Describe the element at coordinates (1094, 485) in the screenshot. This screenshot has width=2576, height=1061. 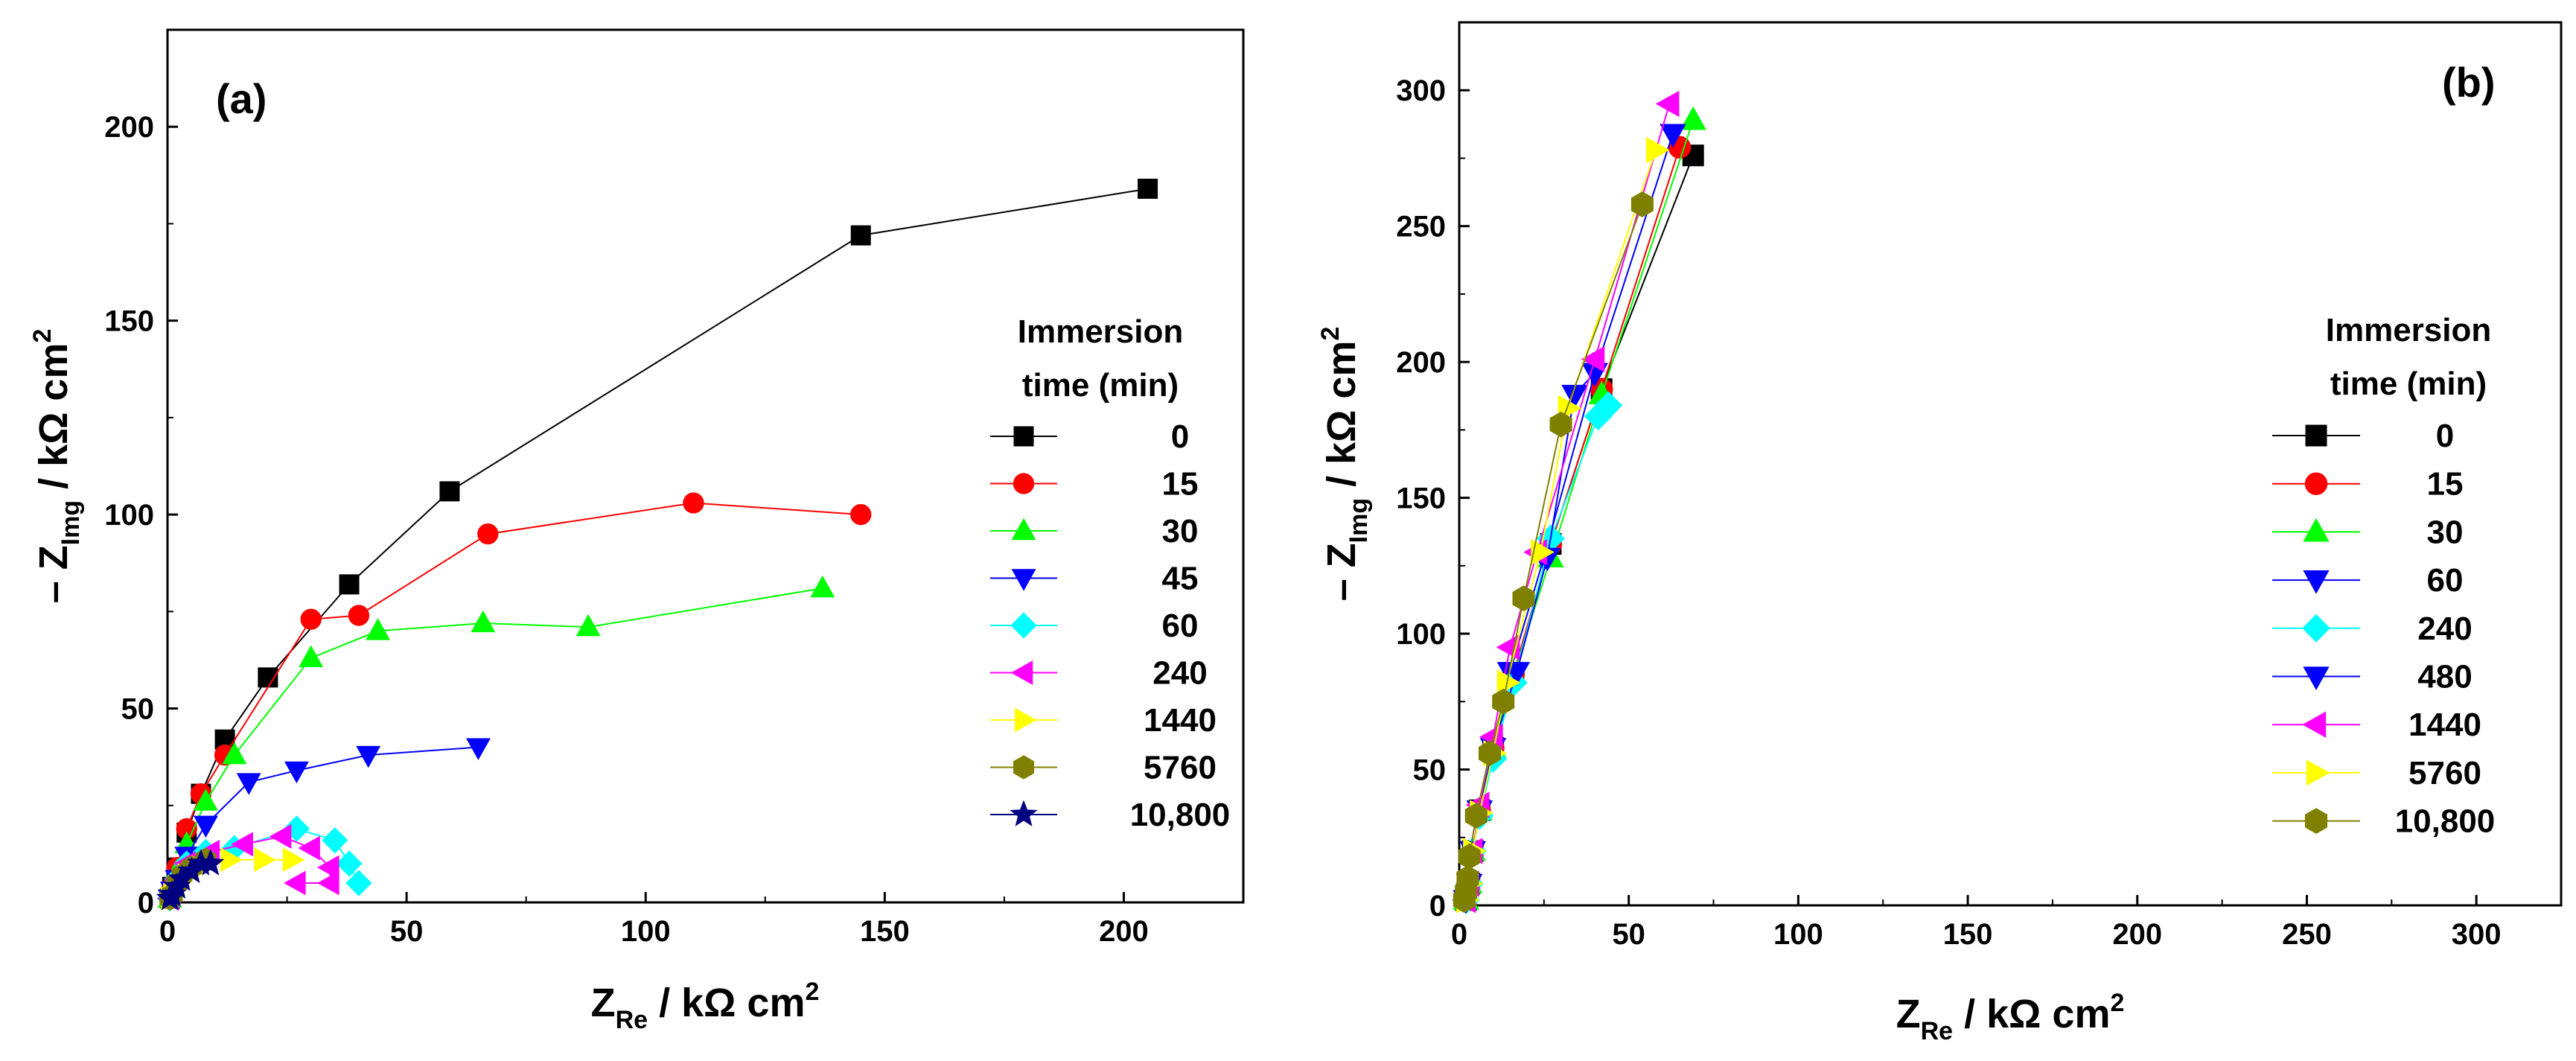
I see `legend-item: 15` at that location.